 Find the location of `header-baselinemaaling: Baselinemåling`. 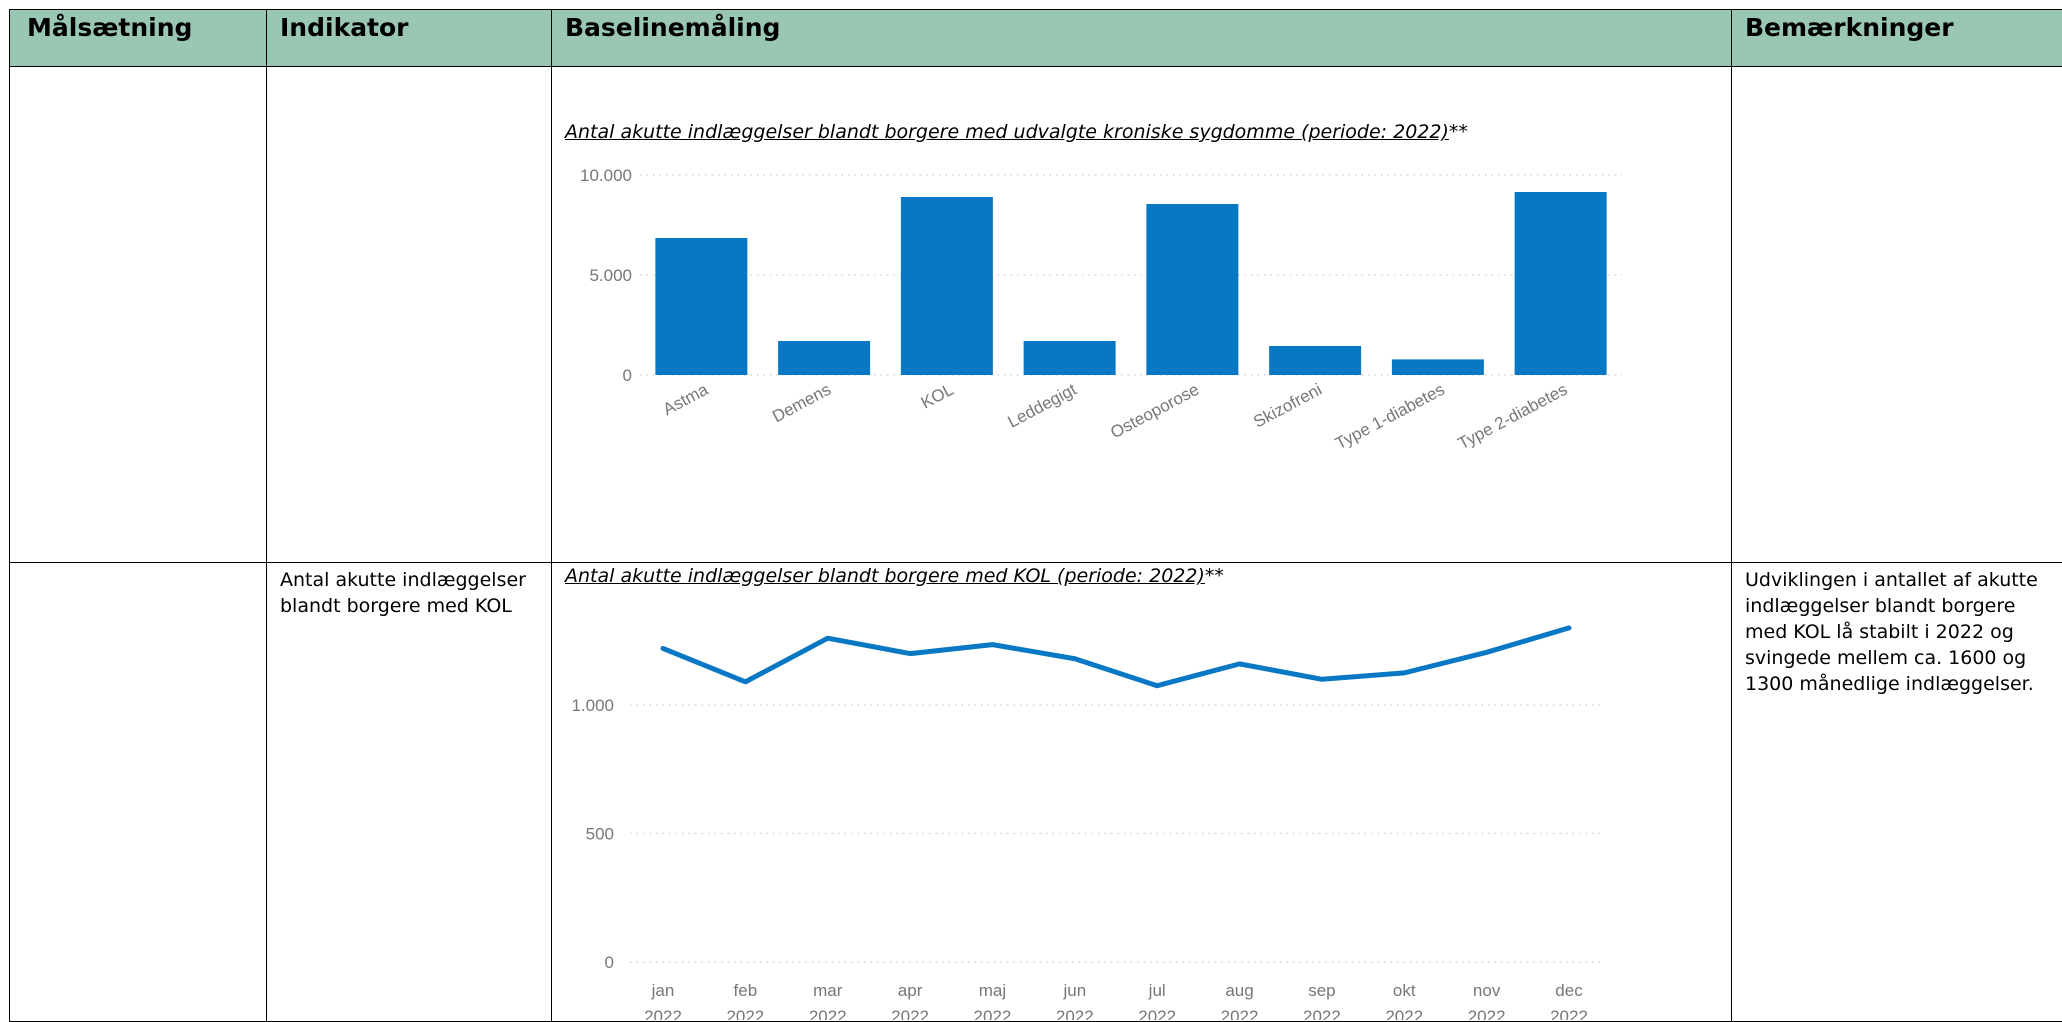

header-baselinemaaling: Baselinemåling is located at coordinates (1142, 38).